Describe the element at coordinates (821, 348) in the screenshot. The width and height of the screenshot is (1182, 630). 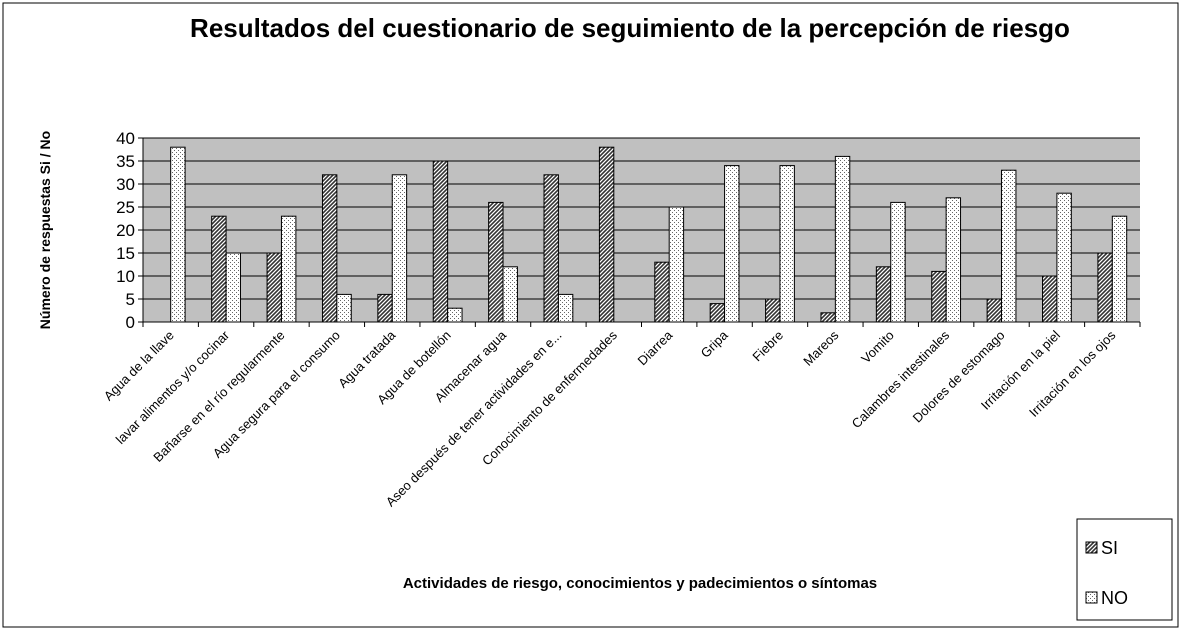
I see `x-tick-label: Mareos` at that location.